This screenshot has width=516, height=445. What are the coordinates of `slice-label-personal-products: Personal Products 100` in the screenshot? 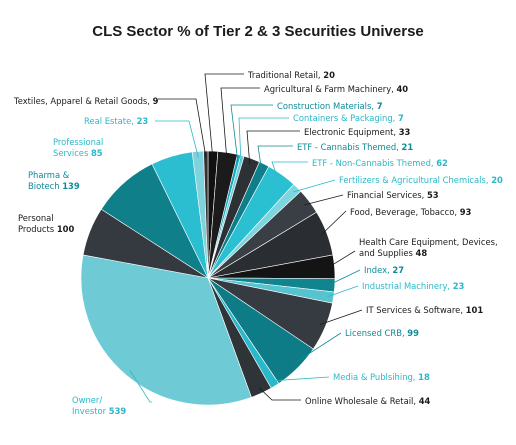 It's located at (46, 223).